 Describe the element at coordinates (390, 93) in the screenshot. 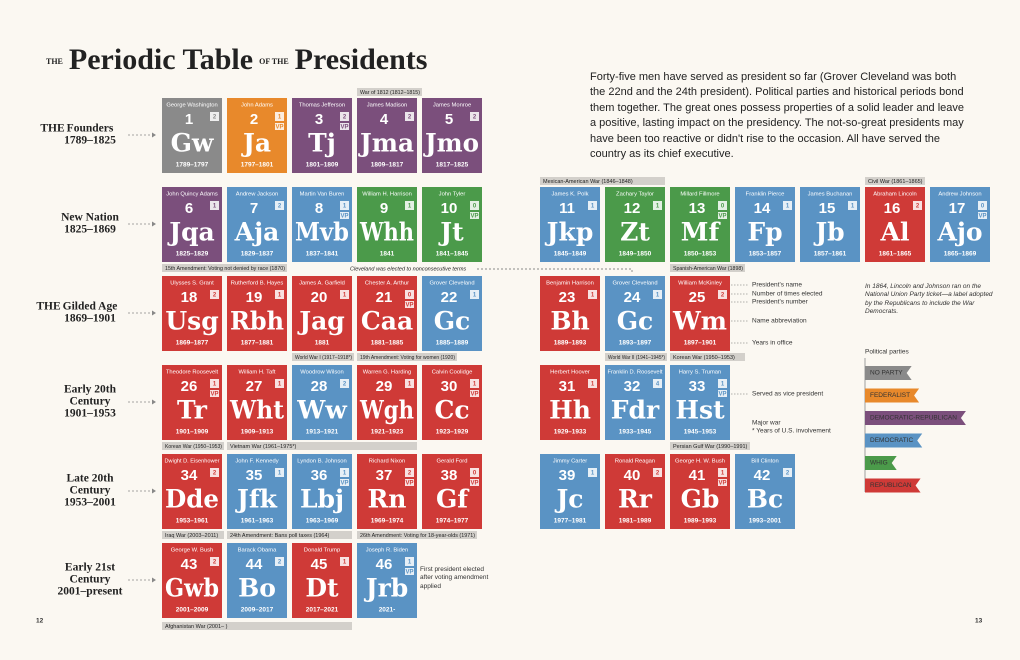

I see `event-label: War of 1812 (1812–1815)` at that location.